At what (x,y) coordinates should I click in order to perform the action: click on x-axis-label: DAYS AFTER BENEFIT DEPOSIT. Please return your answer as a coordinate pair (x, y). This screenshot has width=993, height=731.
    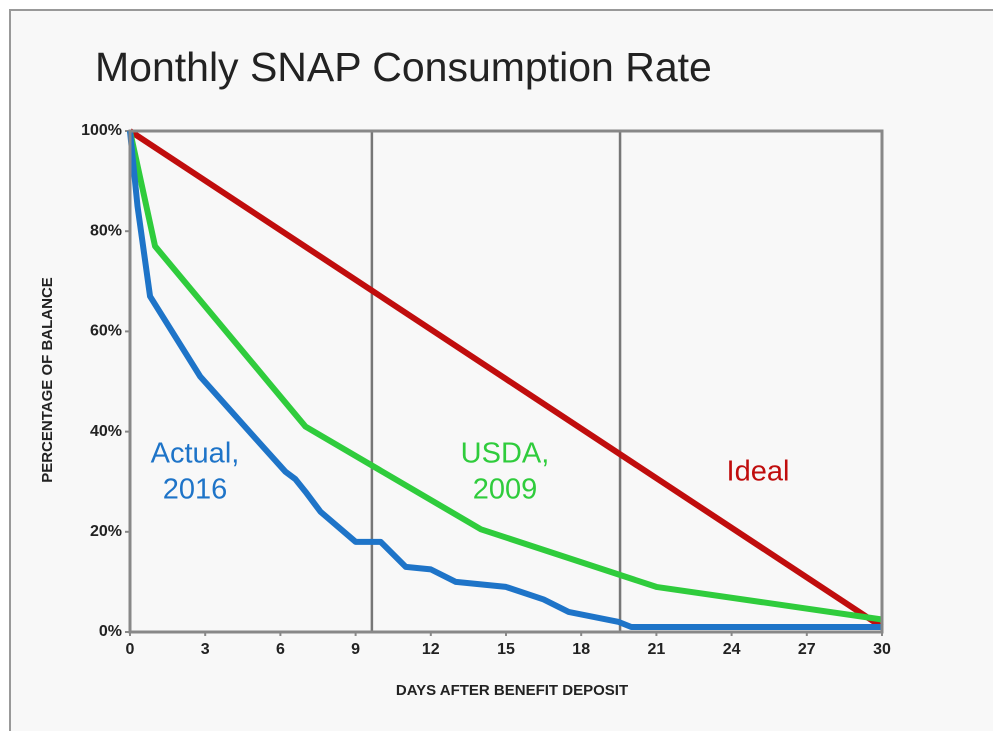
    Looking at the image, I should click on (512, 690).